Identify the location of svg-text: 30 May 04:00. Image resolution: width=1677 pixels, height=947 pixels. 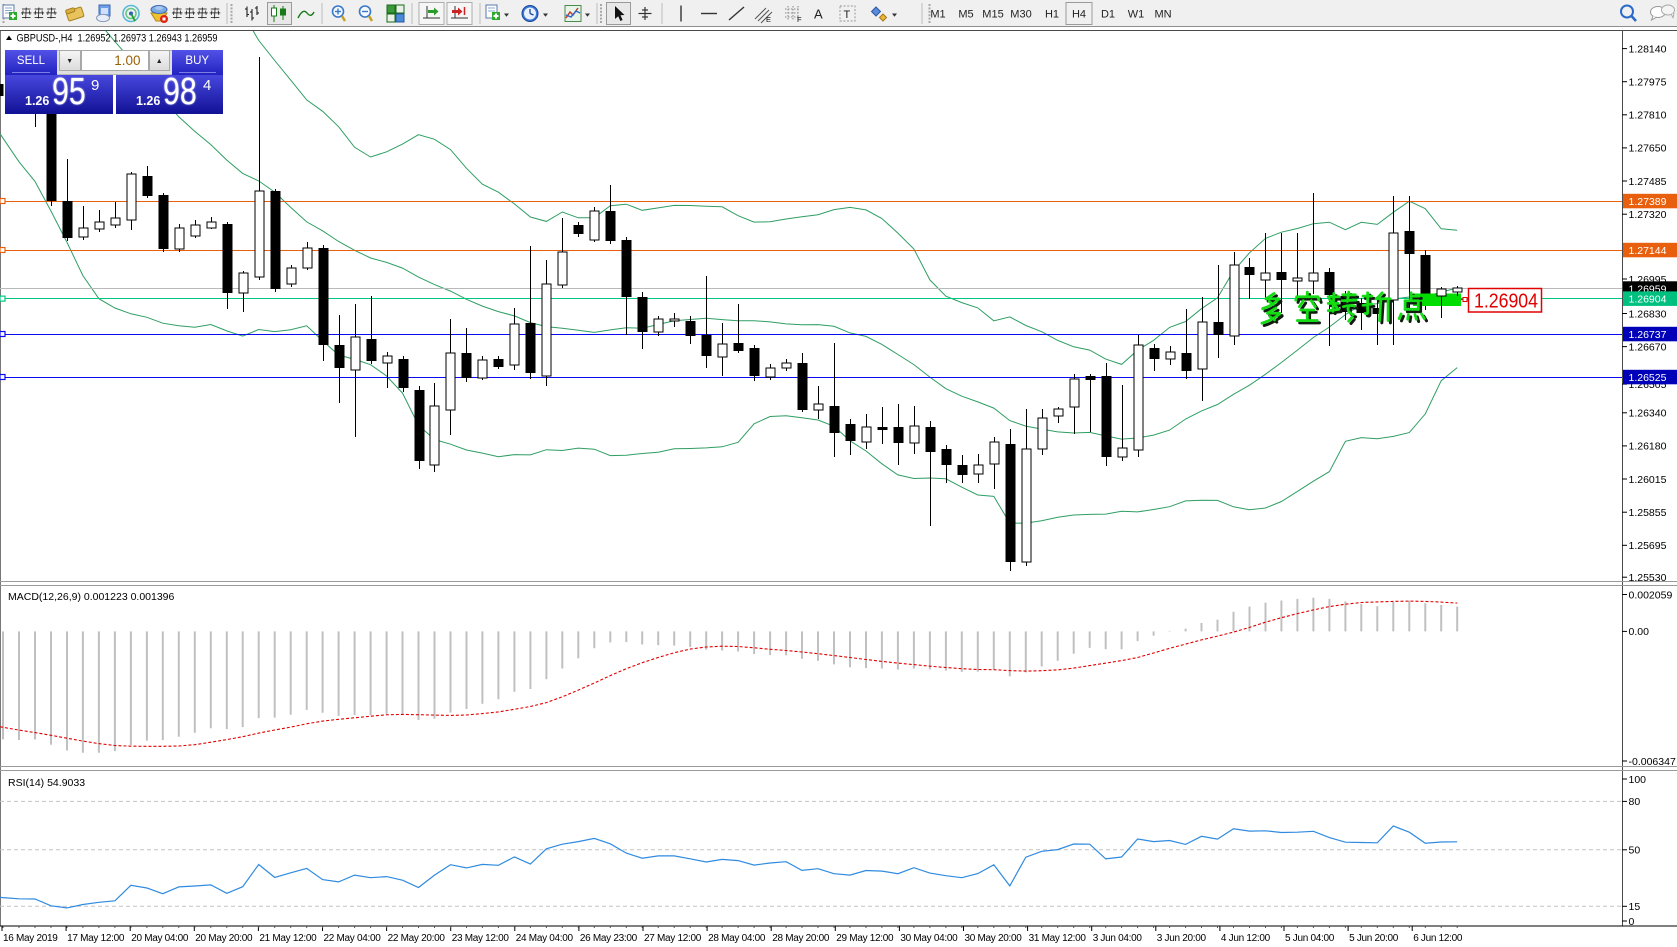
(929, 938).